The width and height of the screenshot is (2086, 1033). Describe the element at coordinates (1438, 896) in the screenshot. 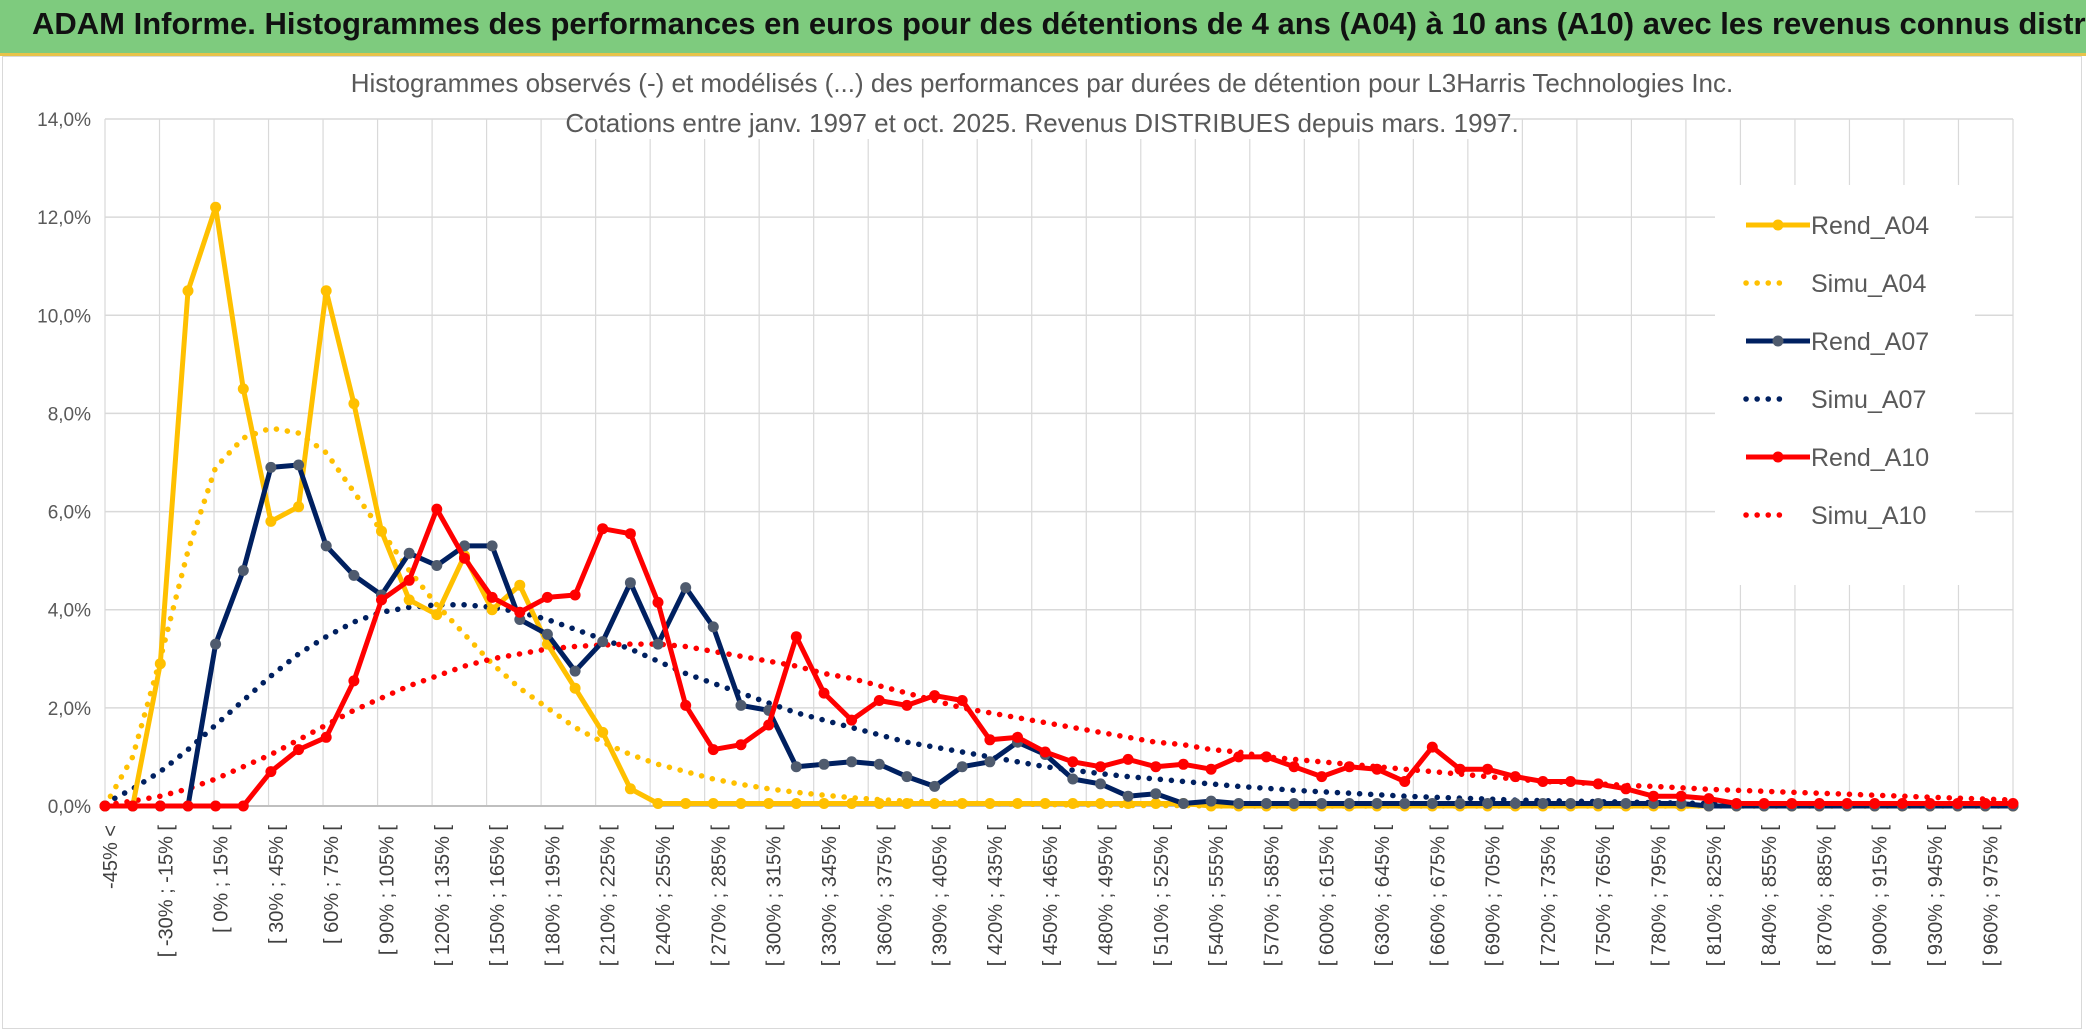

I see `x-tick-label: [ 660% ; 675% [` at that location.